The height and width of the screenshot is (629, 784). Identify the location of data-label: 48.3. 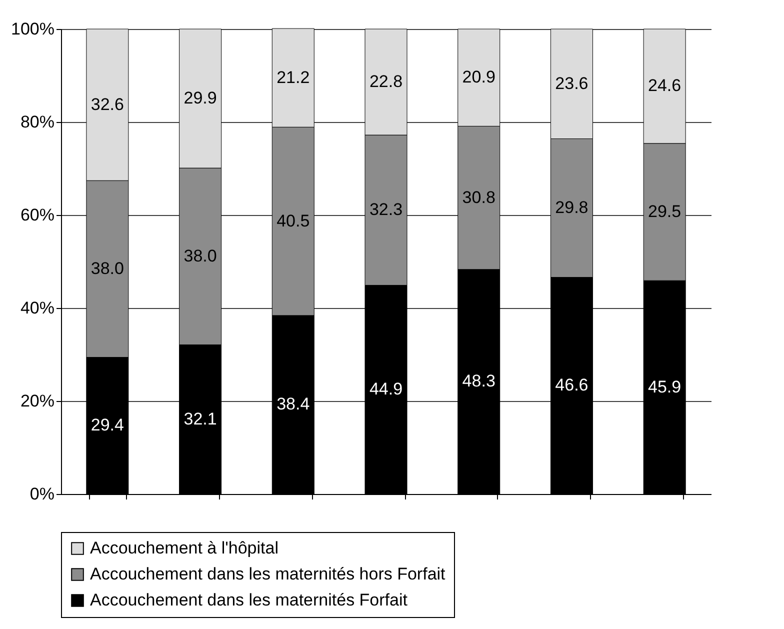
(479, 381).